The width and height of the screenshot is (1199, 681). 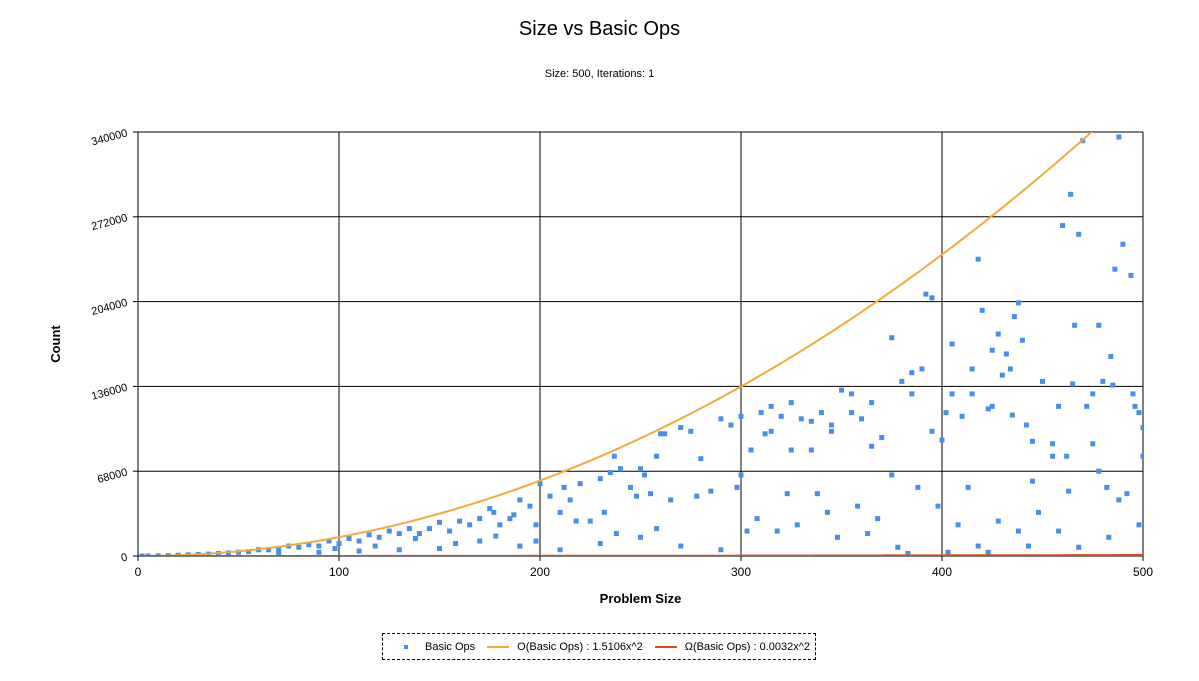 I want to click on x-tick-label: 500, so click(x=1143, y=572).